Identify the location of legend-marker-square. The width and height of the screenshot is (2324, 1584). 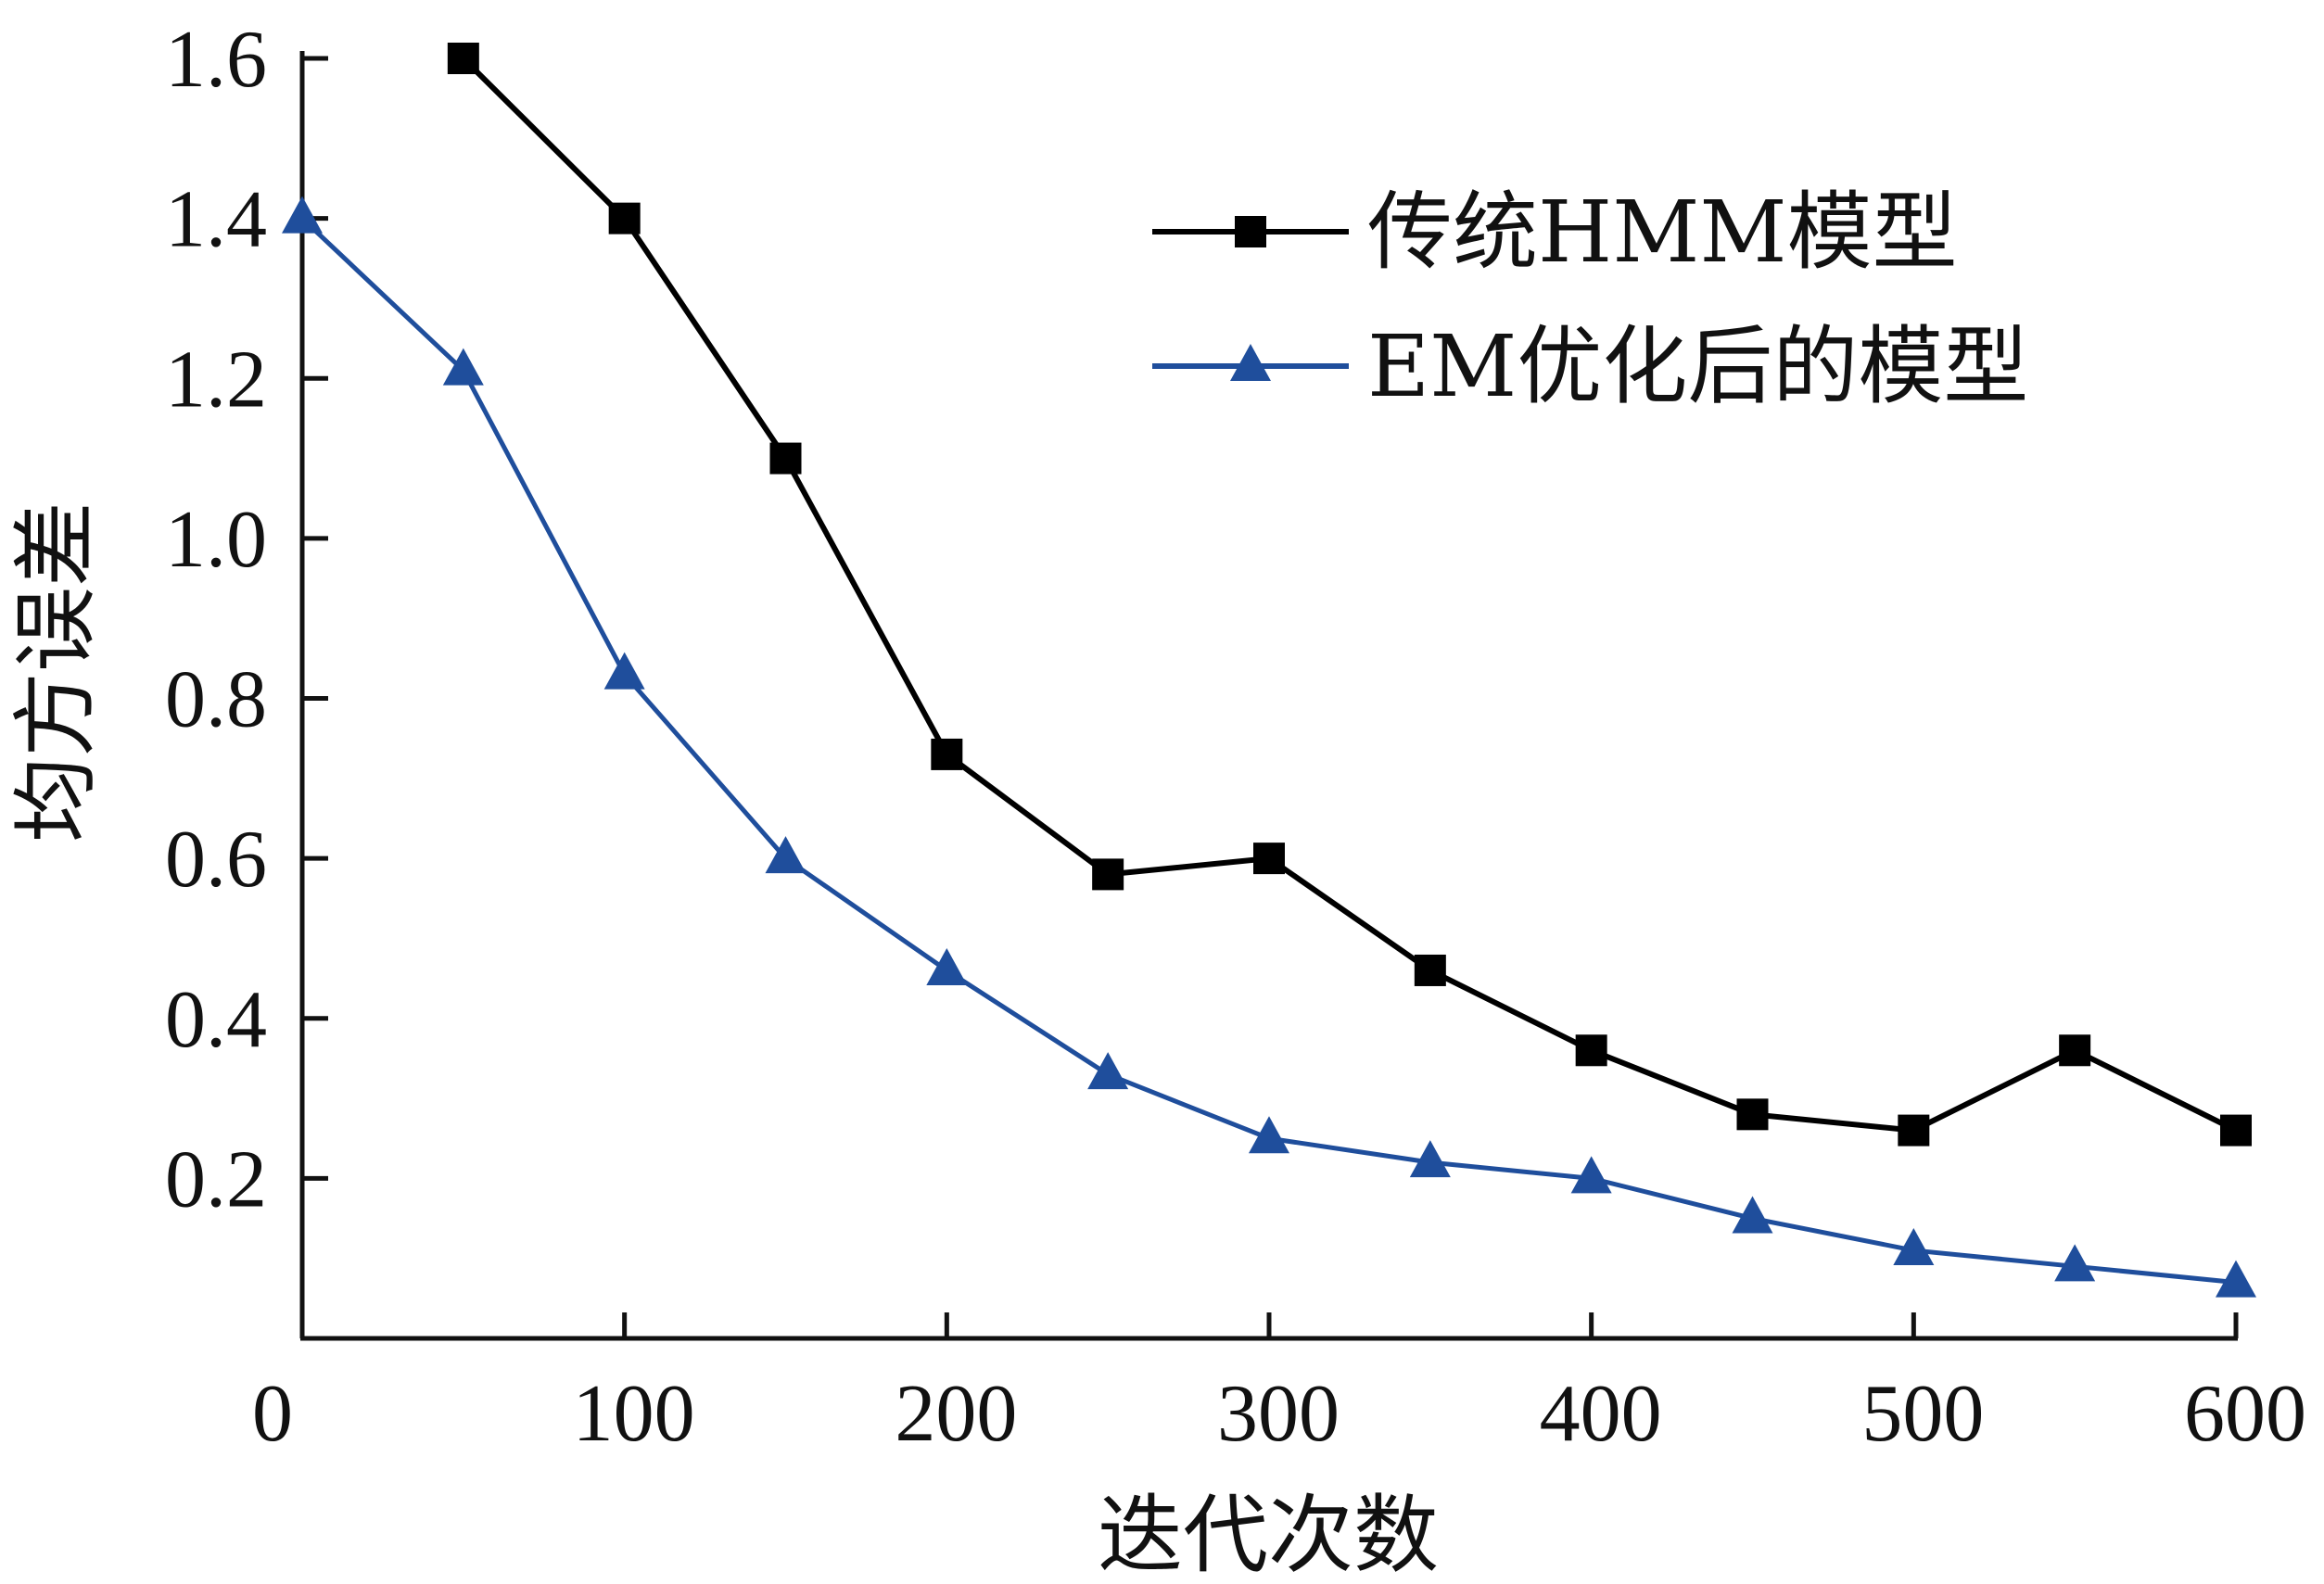
(1250, 231).